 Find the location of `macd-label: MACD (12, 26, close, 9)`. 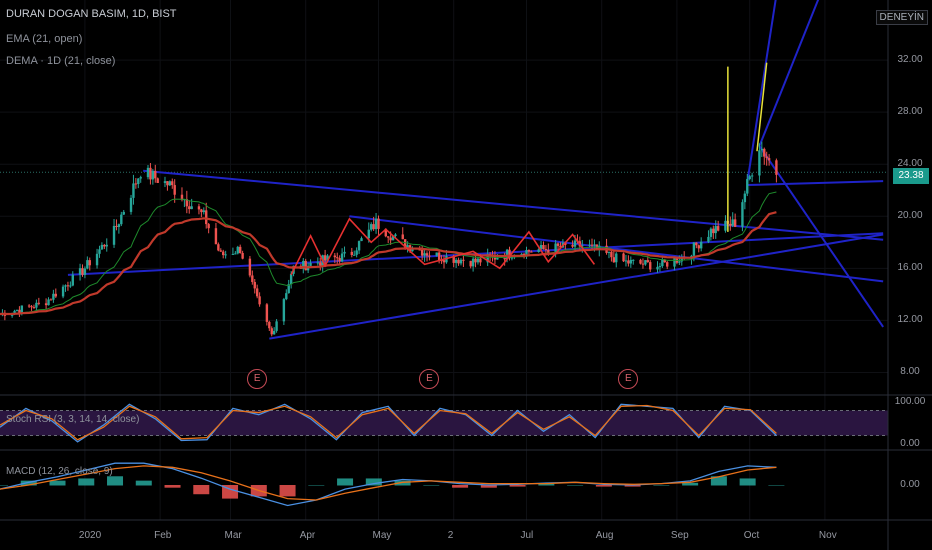

macd-label: MACD (12, 26, close, 9) is located at coordinates (59, 471).